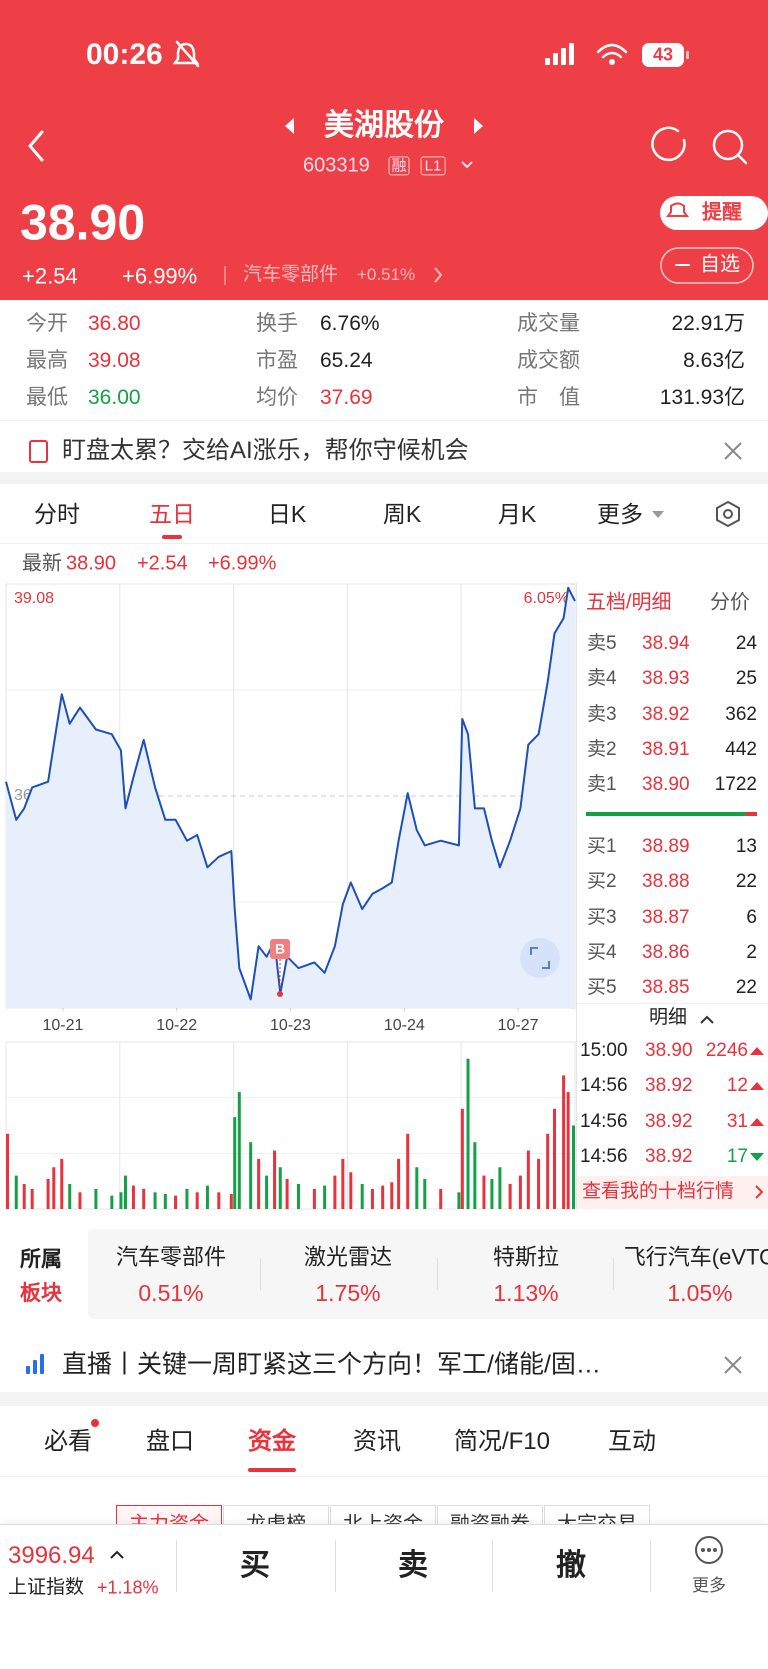 This screenshot has width=768, height=1669. What do you see at coordinates (68, 1442) in the screenshot?
I see `info-tab: 必看` at bounding box center [68, 1442].